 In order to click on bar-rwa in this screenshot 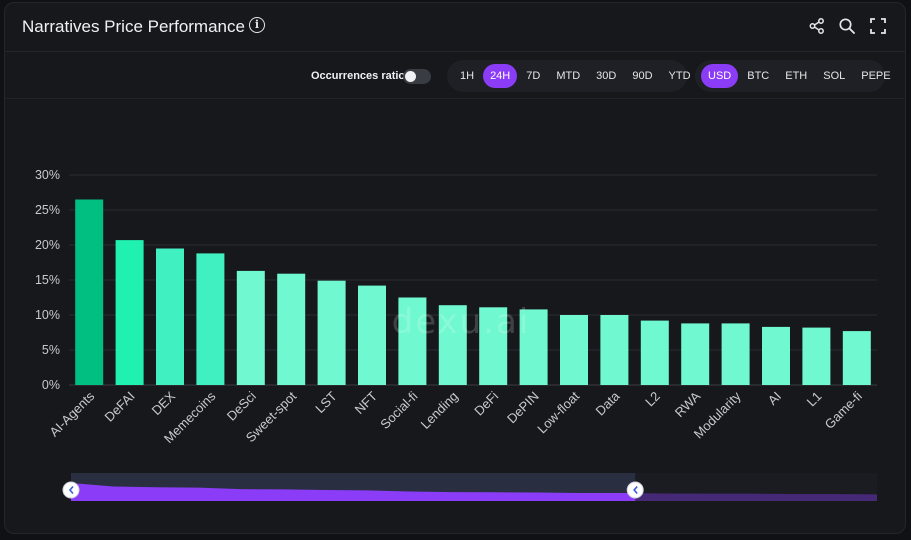, I will do `click(695, 354)`.